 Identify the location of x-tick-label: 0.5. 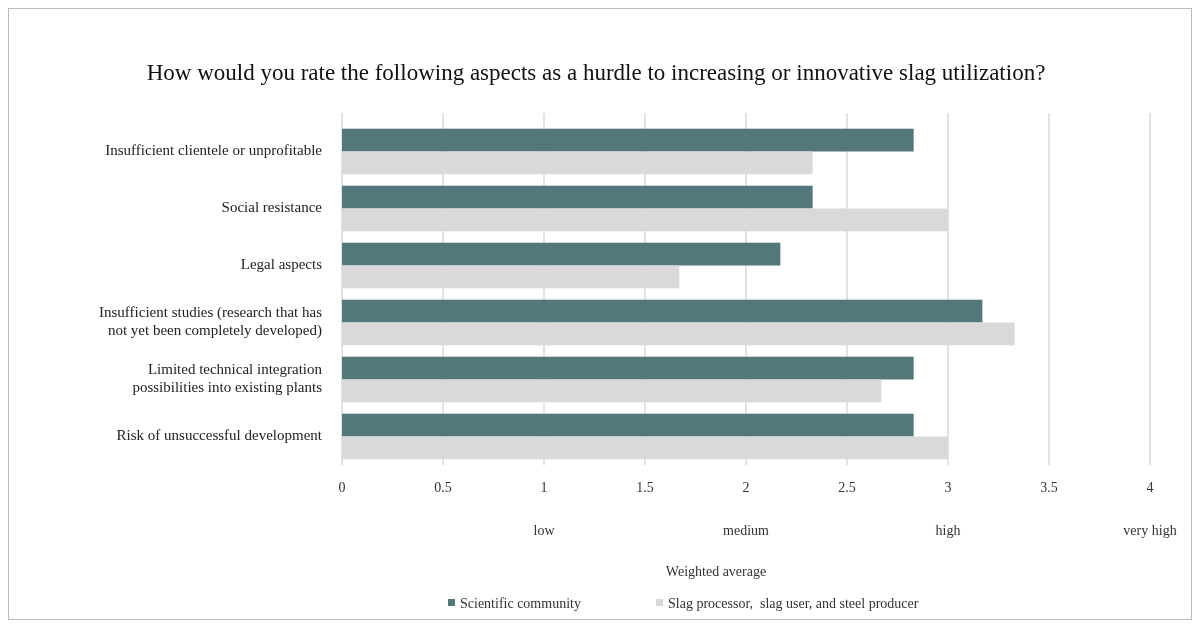
(443, 487).